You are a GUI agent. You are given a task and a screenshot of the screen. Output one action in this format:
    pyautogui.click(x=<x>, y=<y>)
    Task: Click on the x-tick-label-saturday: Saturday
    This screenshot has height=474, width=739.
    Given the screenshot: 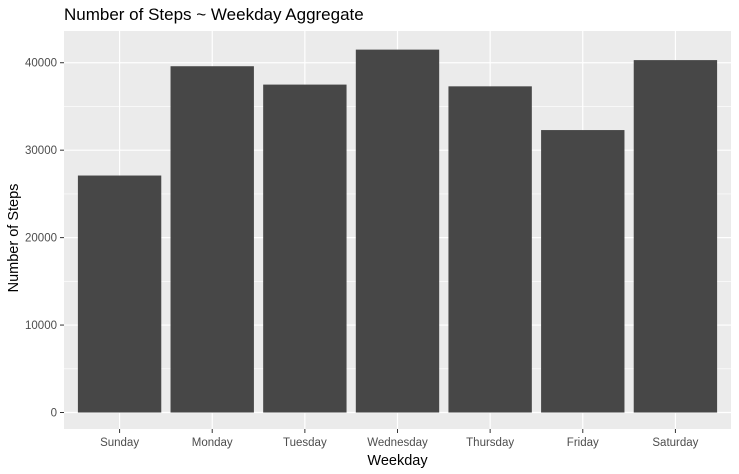 What is the action you would take?
    pyautogui.click(x=675, y=443)
    